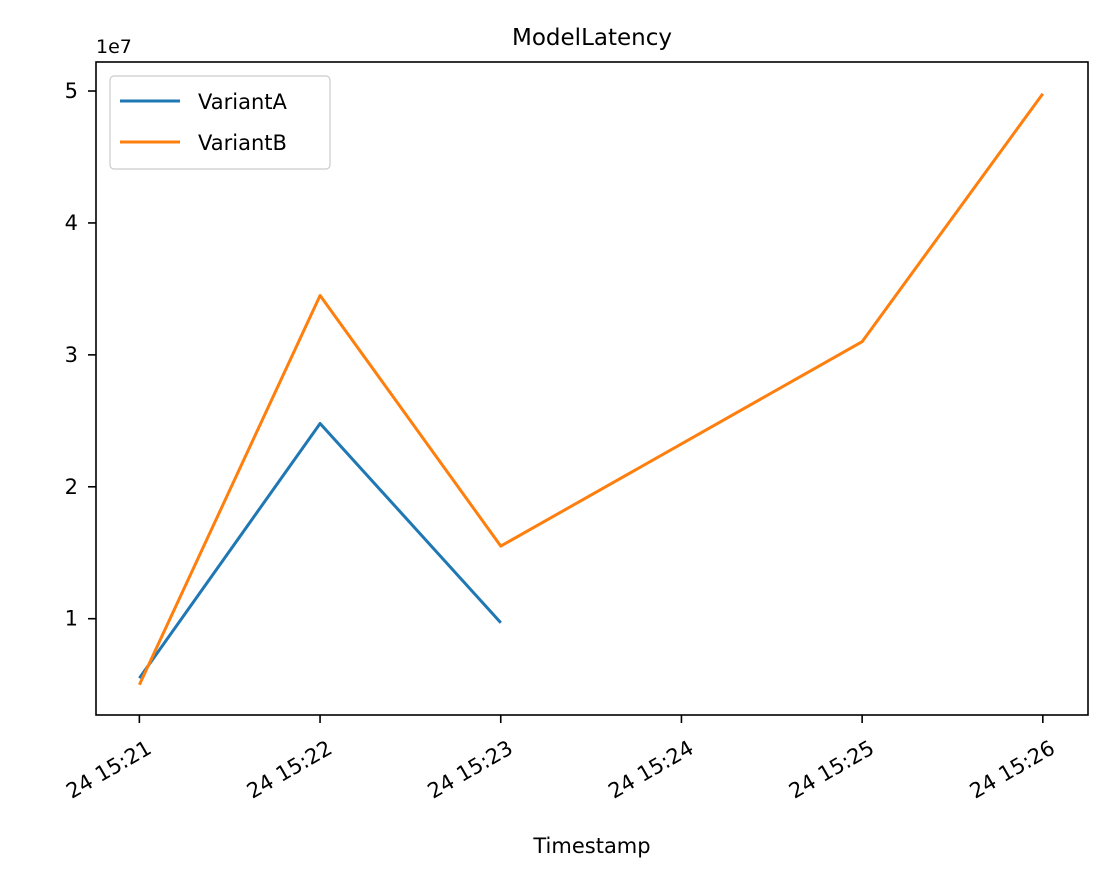 Image resolution: width=1108 pixels, height=880 pixels. Describe the element at coordinates (71, 487) in the screenshot. I see `y-tick-label-2: 2` at that location.